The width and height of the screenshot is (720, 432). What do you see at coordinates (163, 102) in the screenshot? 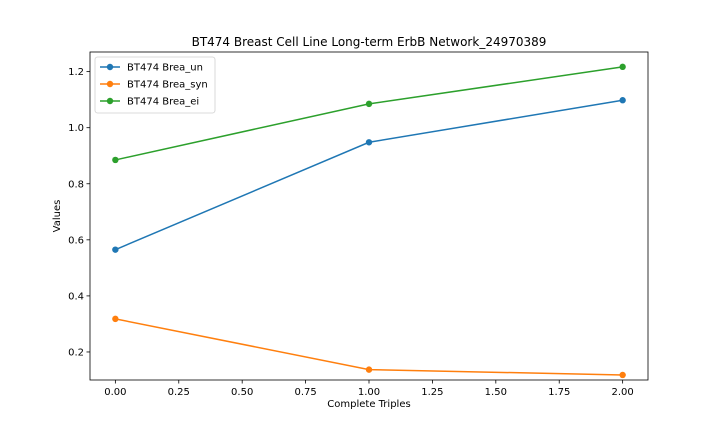
I see `legend-label: BT474 Brea_ei` at bounding box center [163, 102].